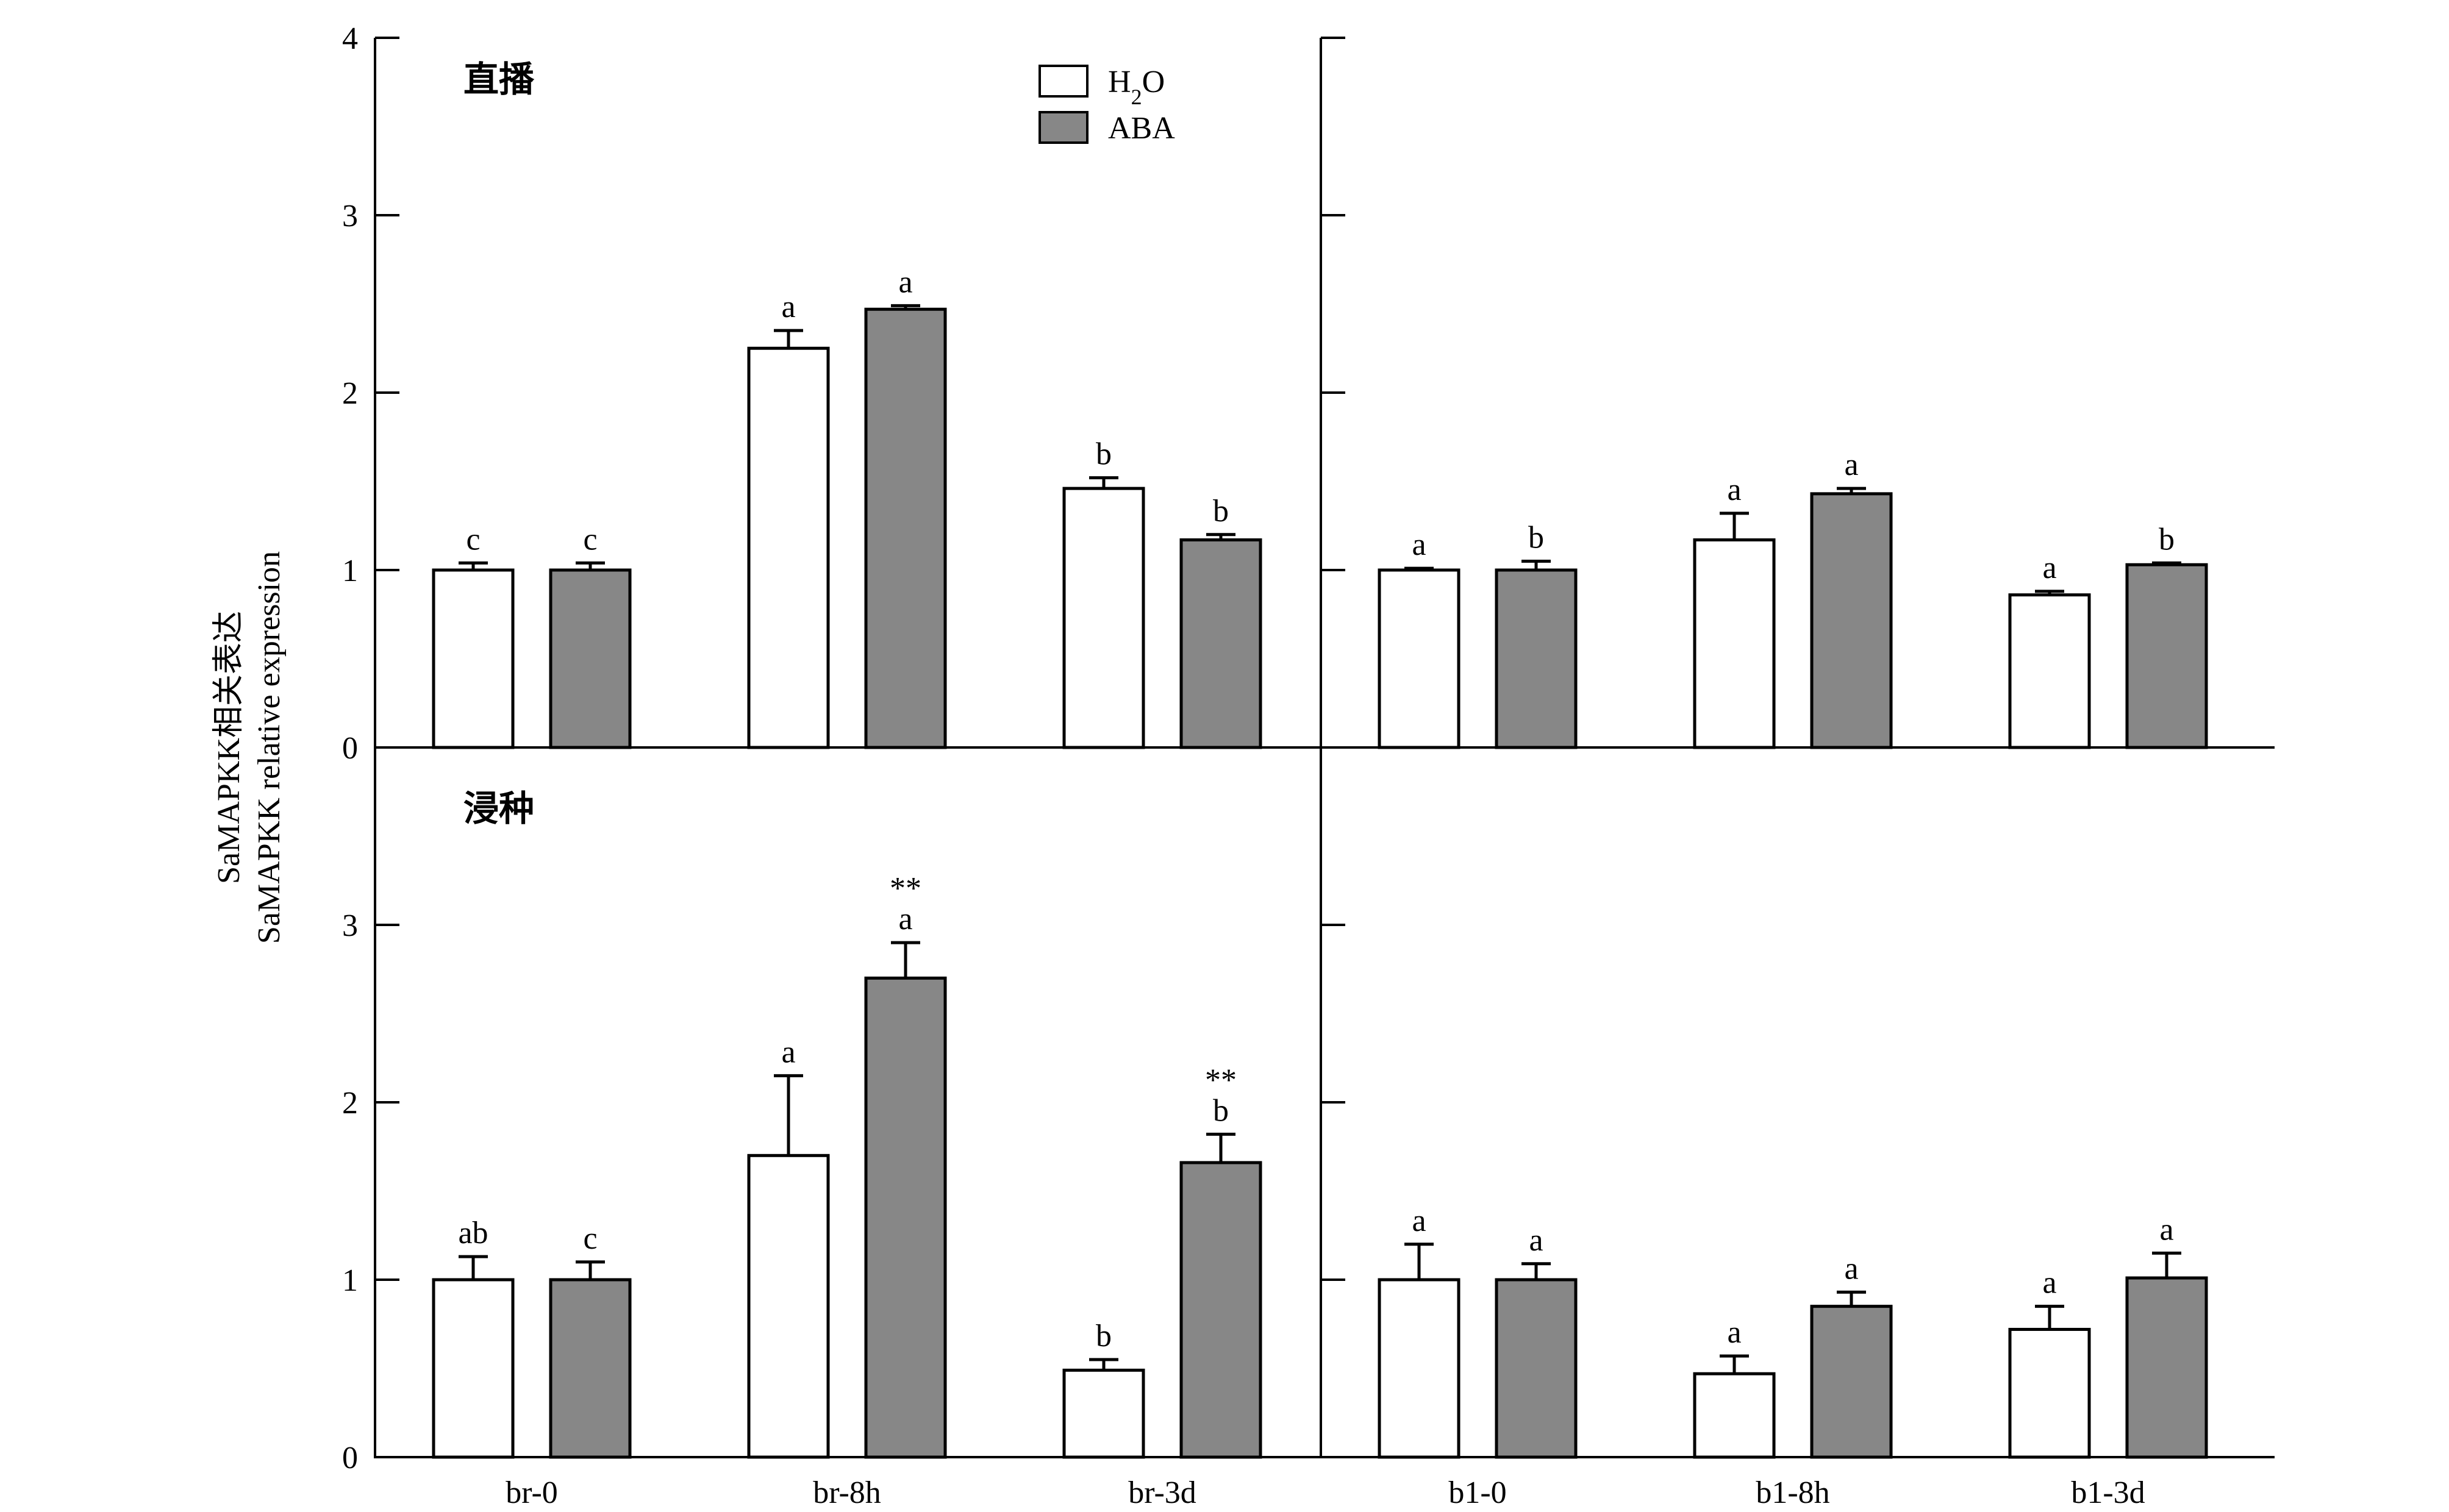 Image resolution: width=2449 pixels, height=1512 pixels. I want to click on x-tick-label: b1-3d, so click(2108, 1492).